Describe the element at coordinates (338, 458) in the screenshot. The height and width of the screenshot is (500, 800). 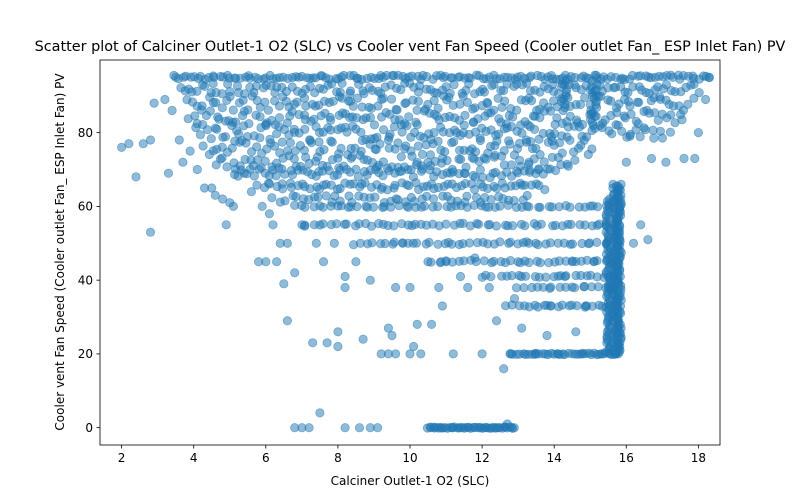
I see `x-tick-label: 8` at that location.